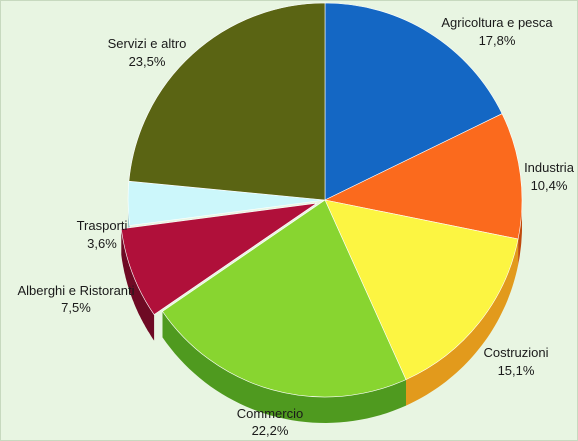 The width and height of the screenshot is (578, 441). Describe the element at coordinates (102, 234) in the screenshot. I see `slice-label-group-trasporti: Trasporti 3,6%` at that location.